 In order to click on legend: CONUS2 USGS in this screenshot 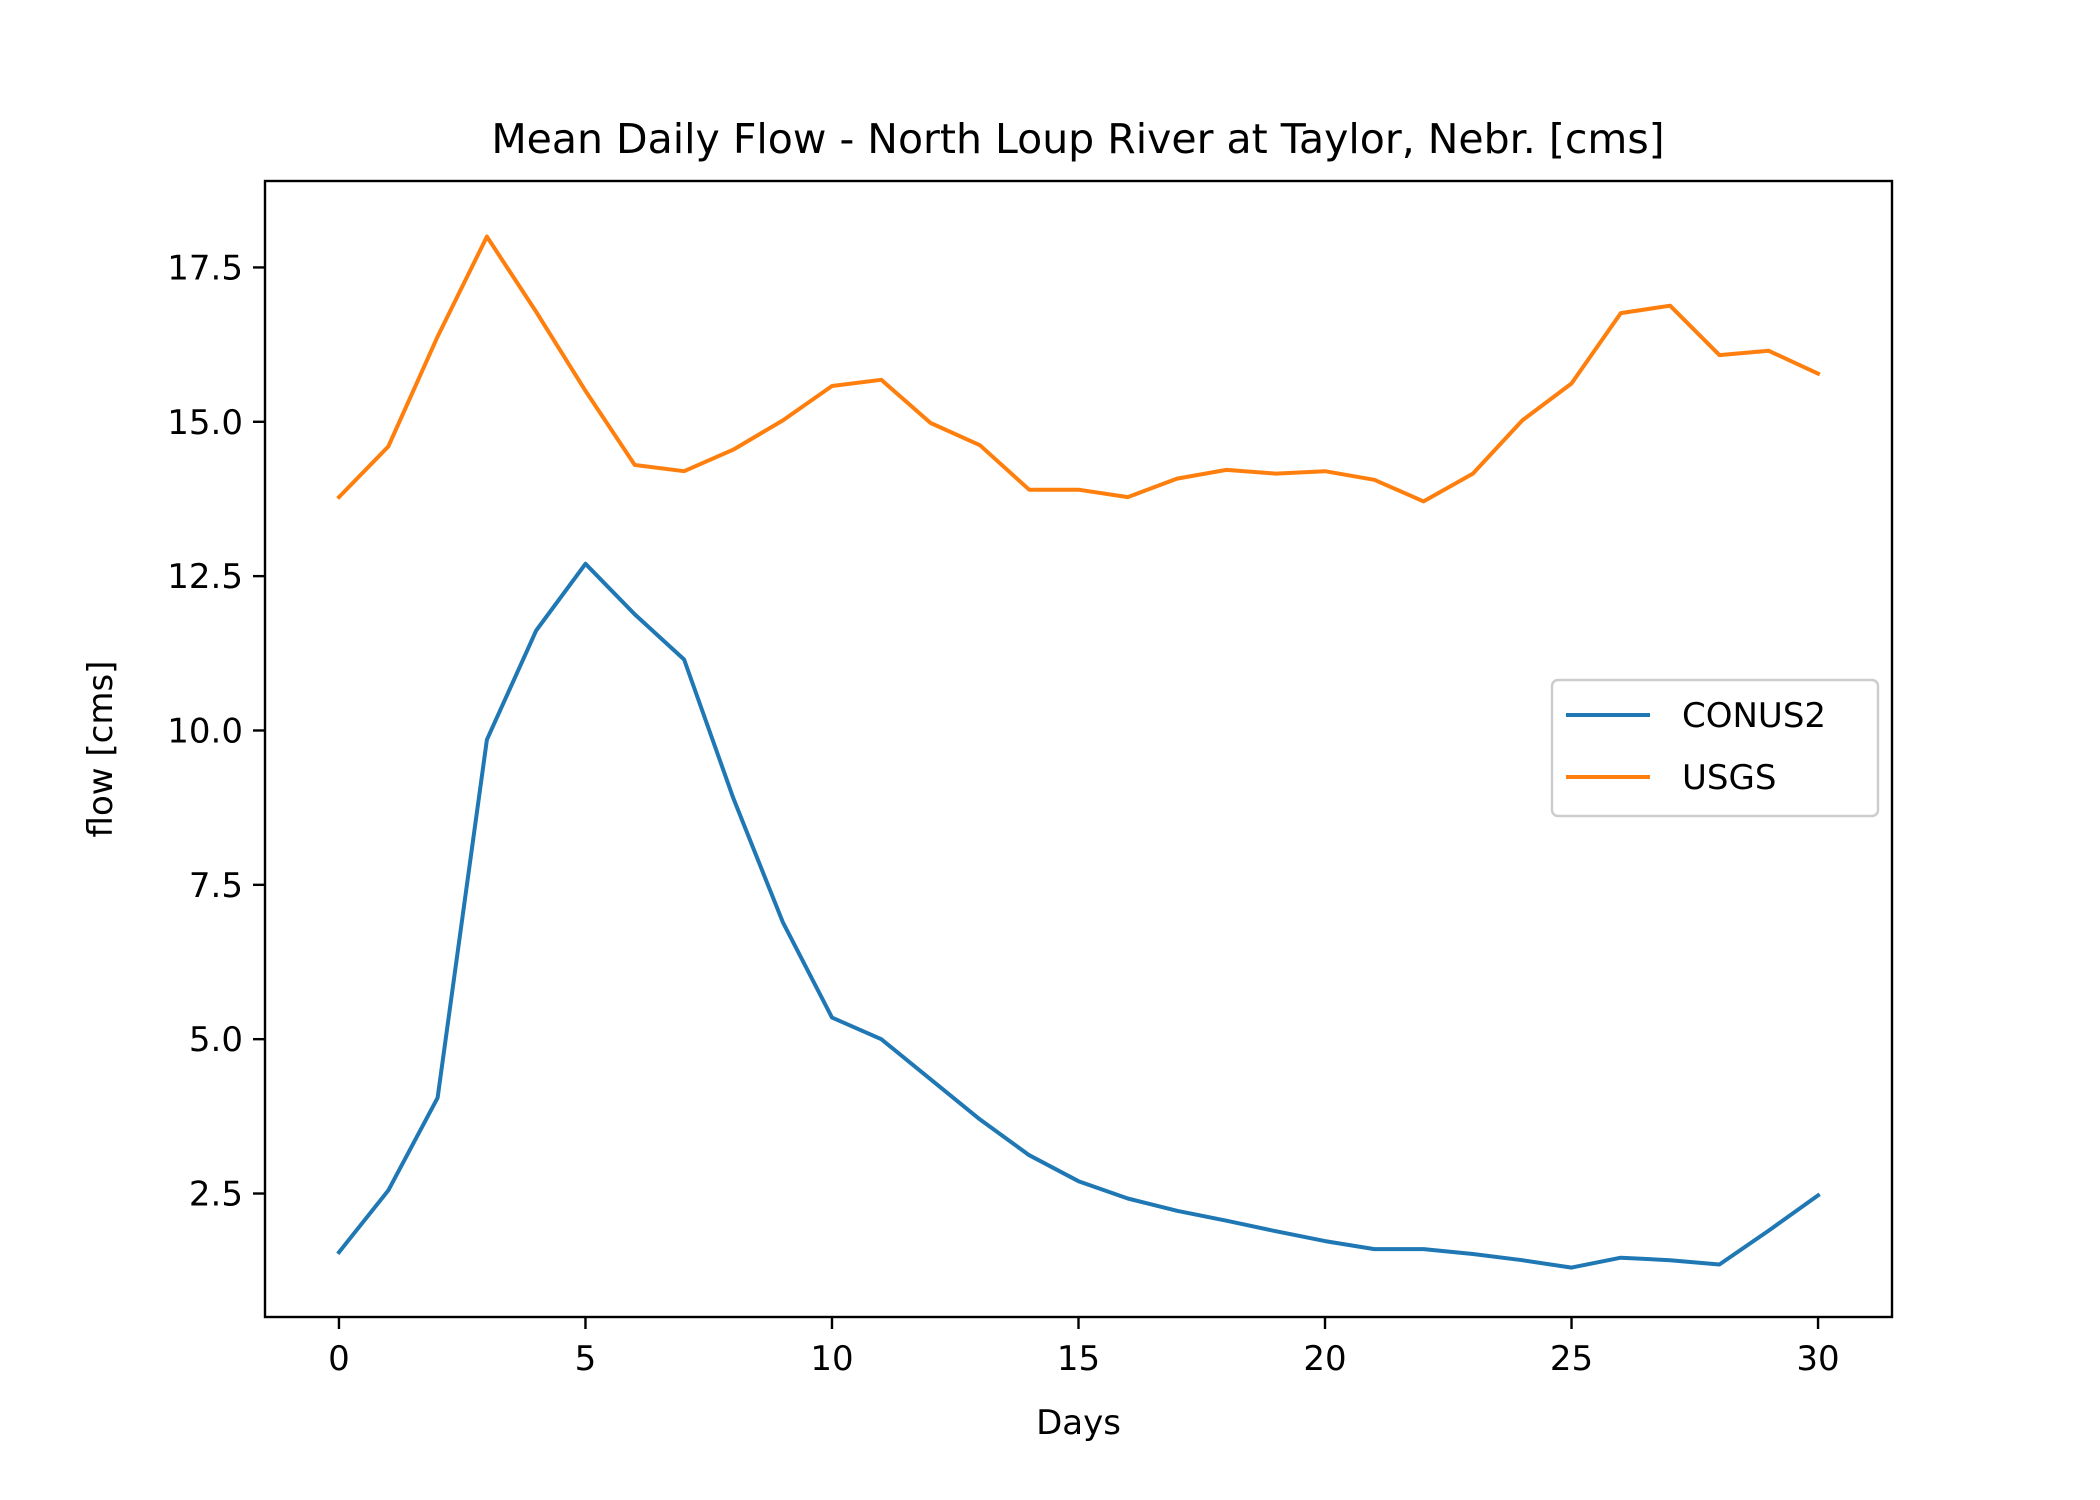, I will do `click(1715, 748)`.